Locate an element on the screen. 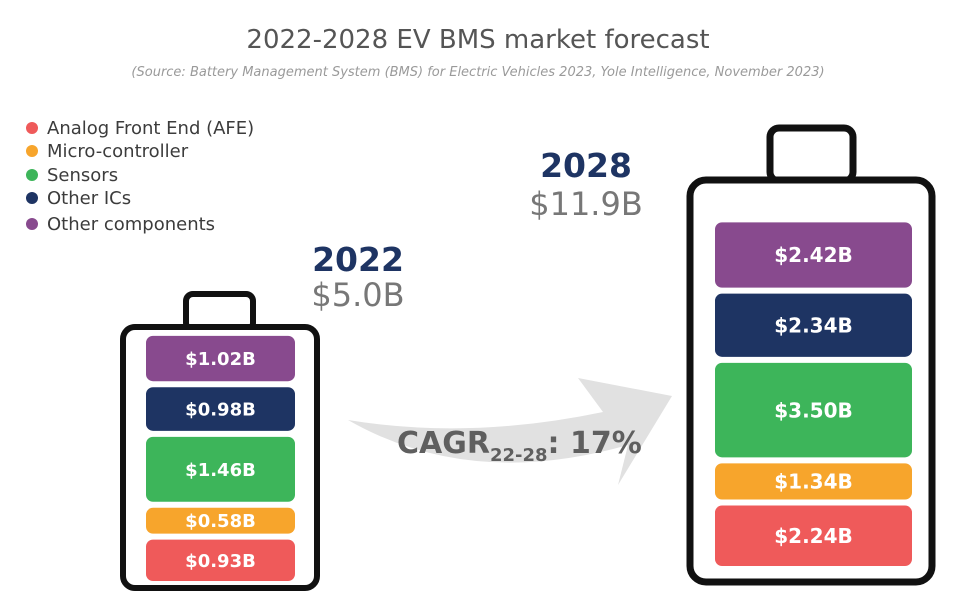 The height and width of the screenshot is (602, 962). cagr-prefix: CAGR is located at coordinates (443, 443).